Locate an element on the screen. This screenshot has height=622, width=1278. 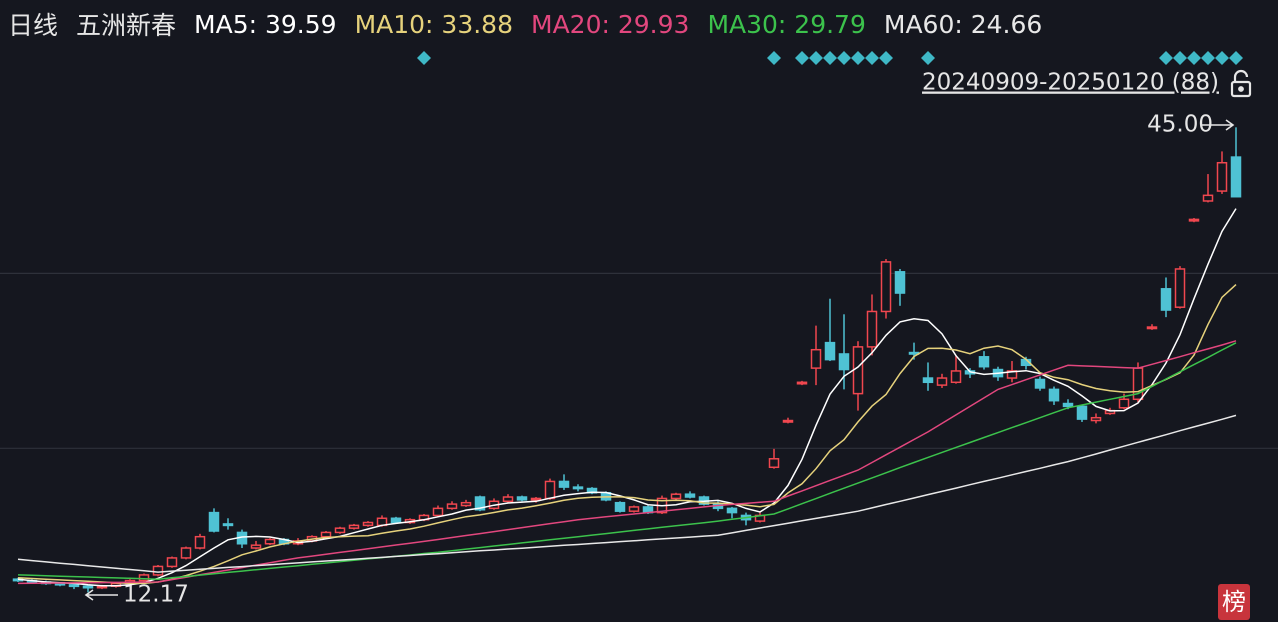
high-marker-arrow is located at coordinates (1218, 125).